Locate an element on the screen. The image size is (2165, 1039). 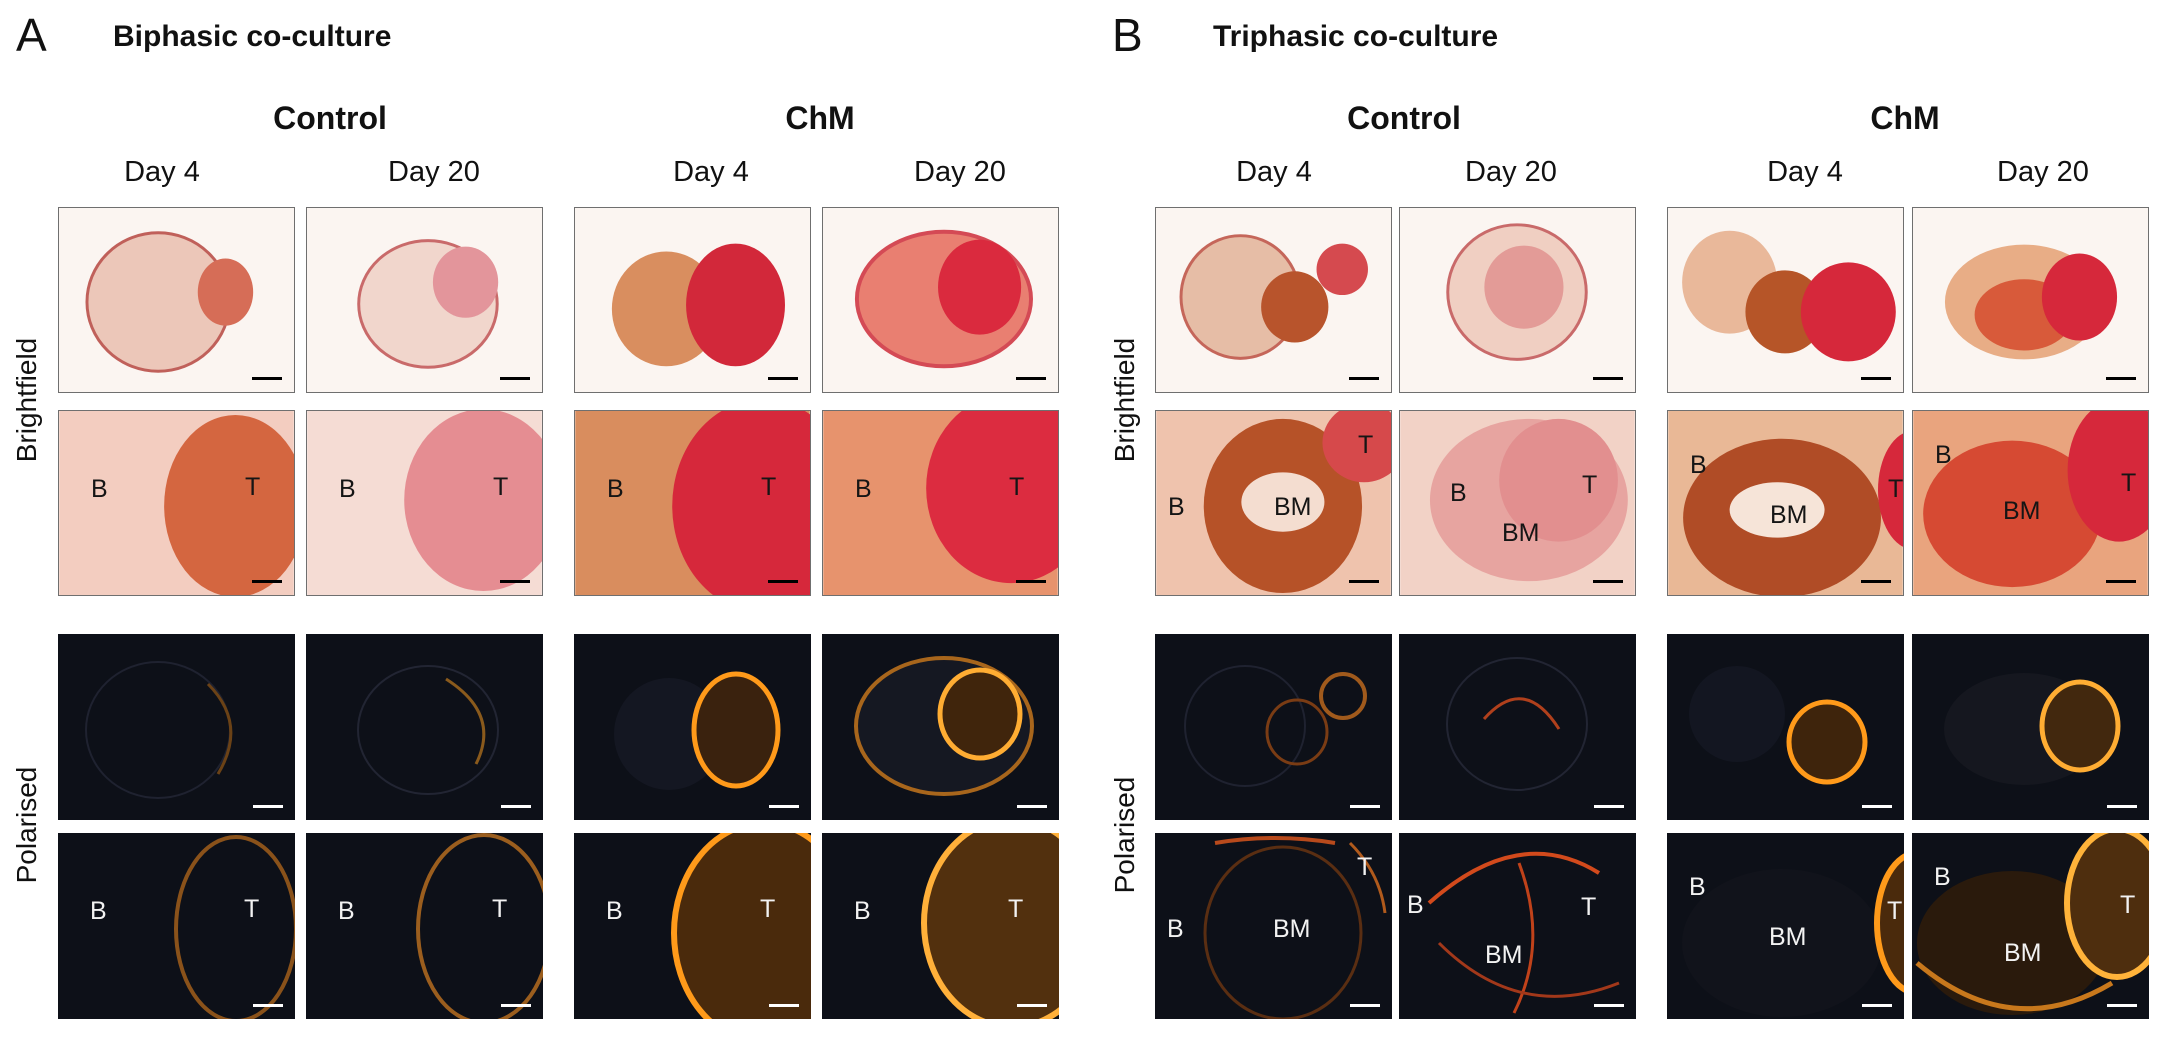
group-title-b-control: Control is located at coordinates (1404, 118).